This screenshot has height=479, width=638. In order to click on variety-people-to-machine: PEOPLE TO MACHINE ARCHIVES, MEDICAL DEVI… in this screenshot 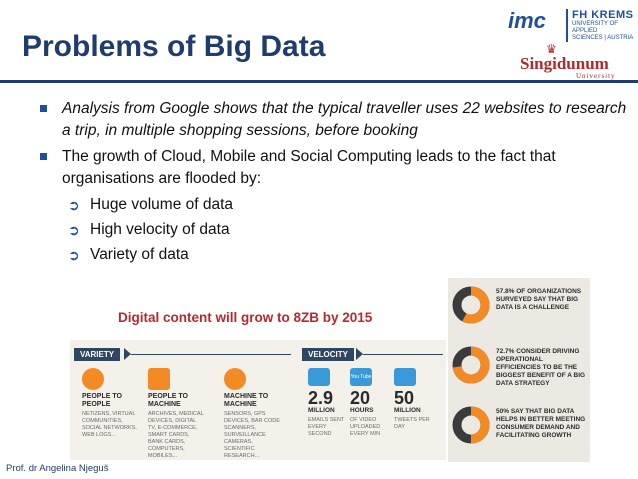, I will do `click(176, 414)`.